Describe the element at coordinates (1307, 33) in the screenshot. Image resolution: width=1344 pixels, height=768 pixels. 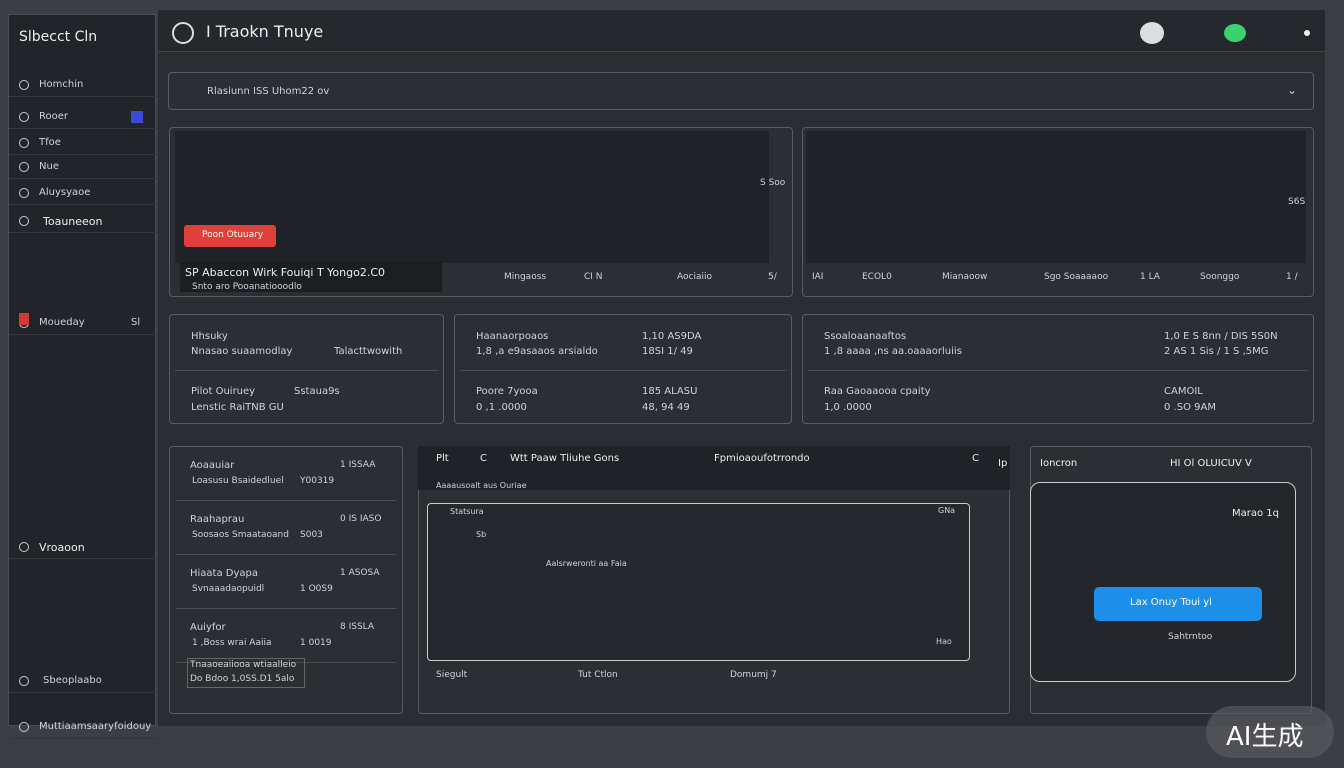
I see `menu-dot` at that location.